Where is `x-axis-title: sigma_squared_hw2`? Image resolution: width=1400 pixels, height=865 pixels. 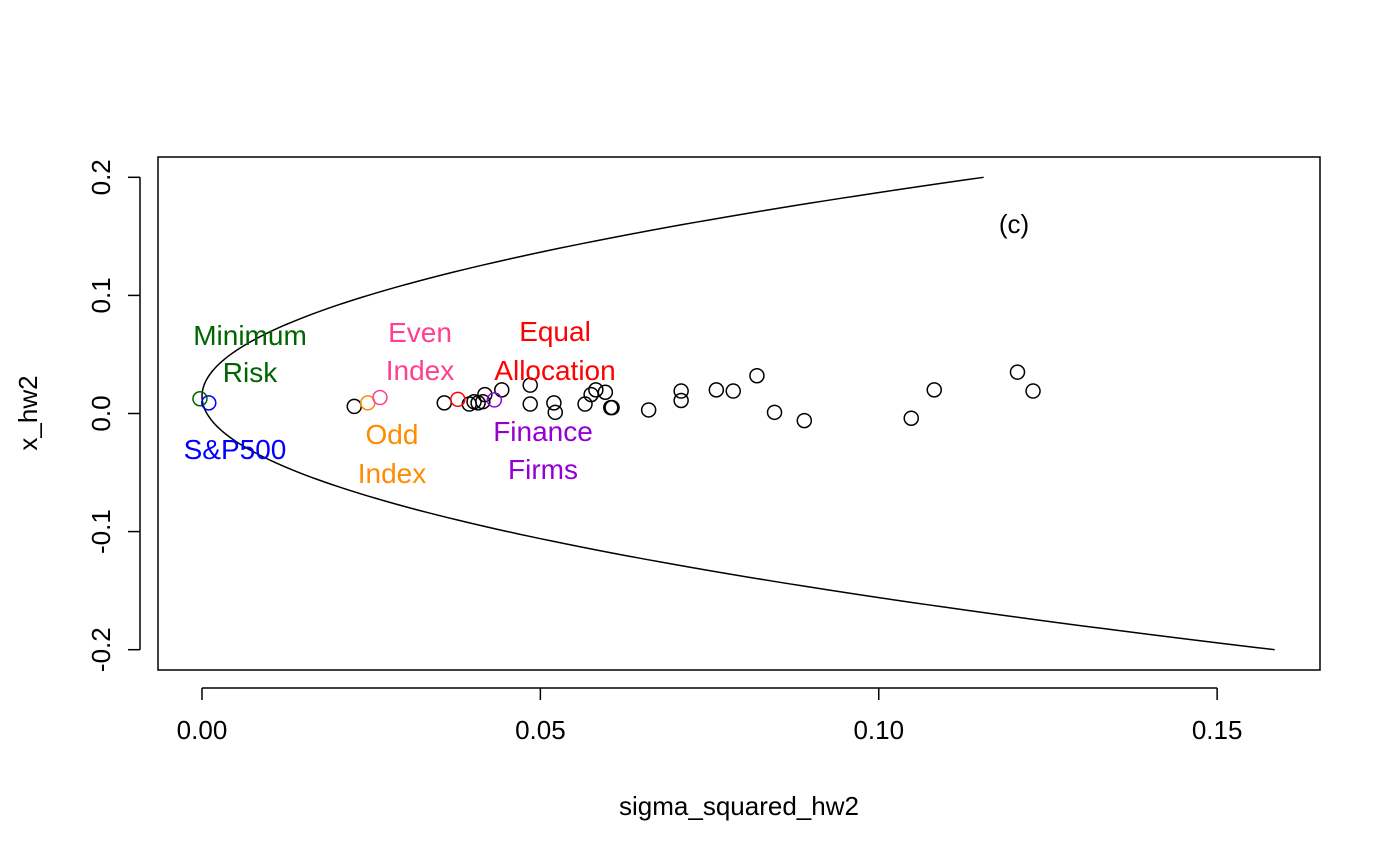 x-axis-title: sigma_squared_hw2 is located at coordinates (739, 806).